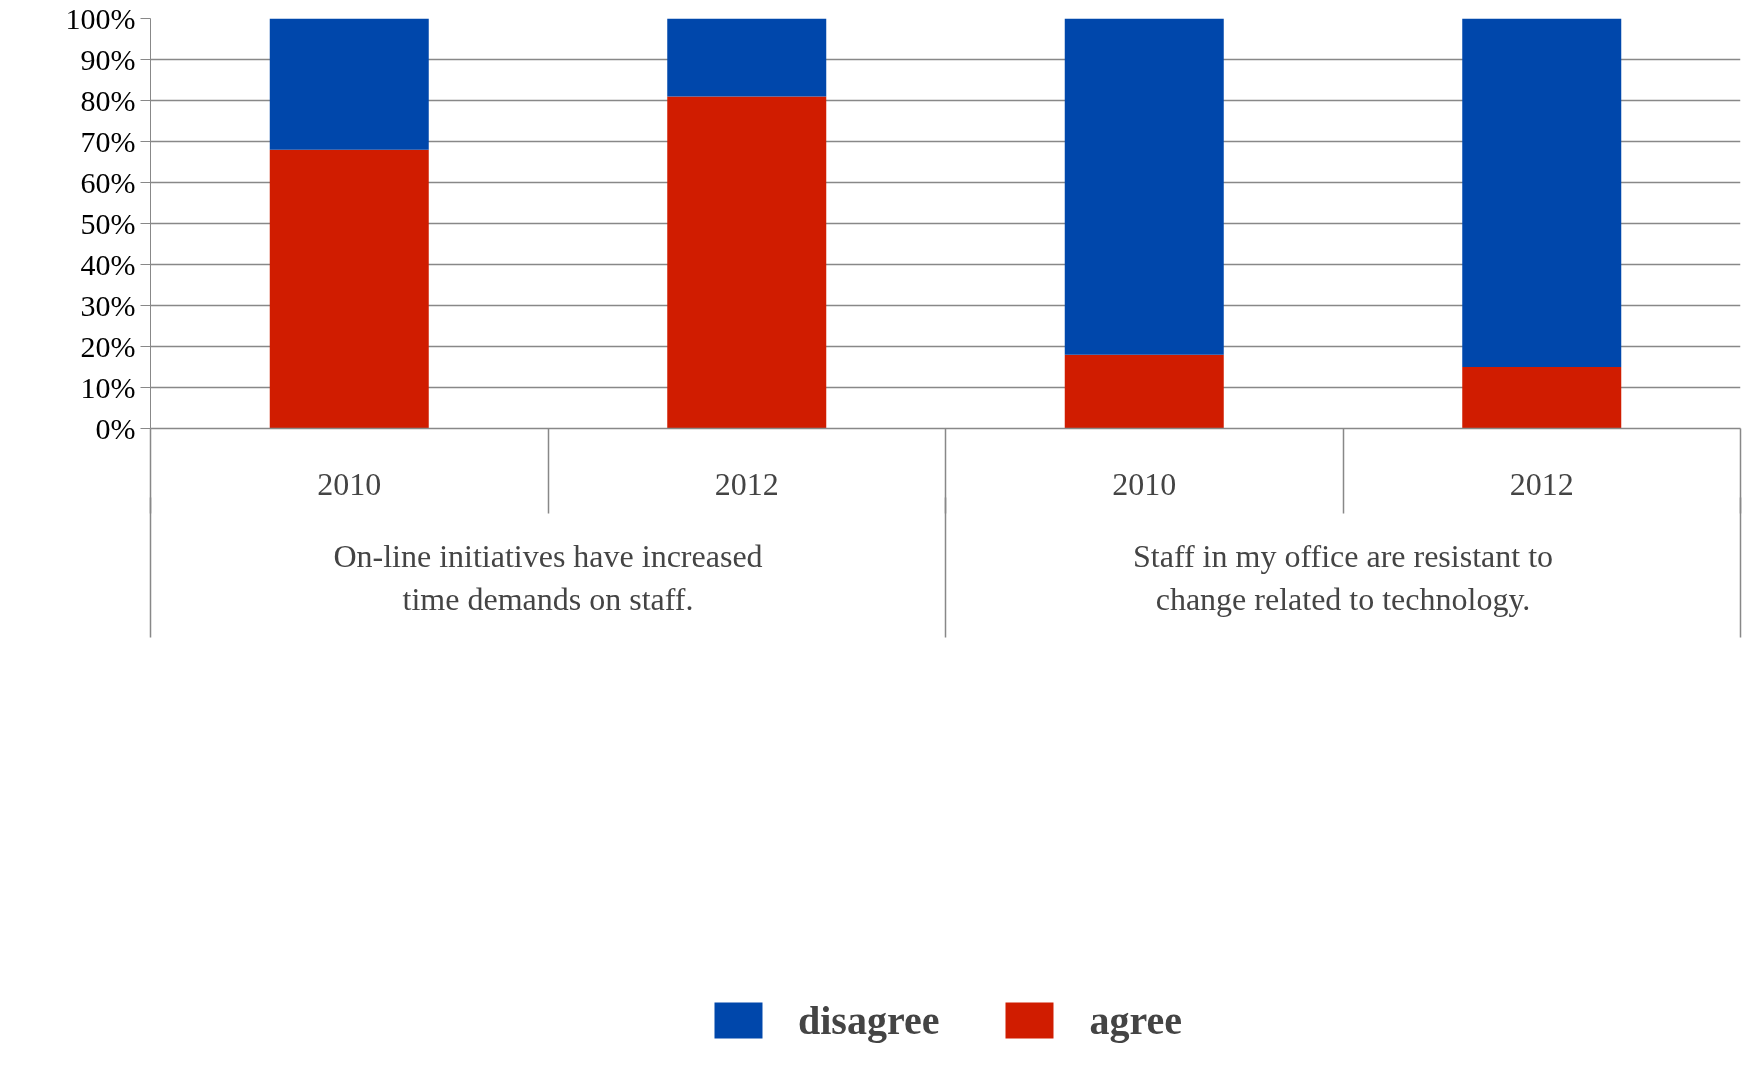 This screenshot has height=1077, width=1754. Describe the element at coordinates (108, 182) in the screenshot. I see `y-tick-label: 60%` at that location.